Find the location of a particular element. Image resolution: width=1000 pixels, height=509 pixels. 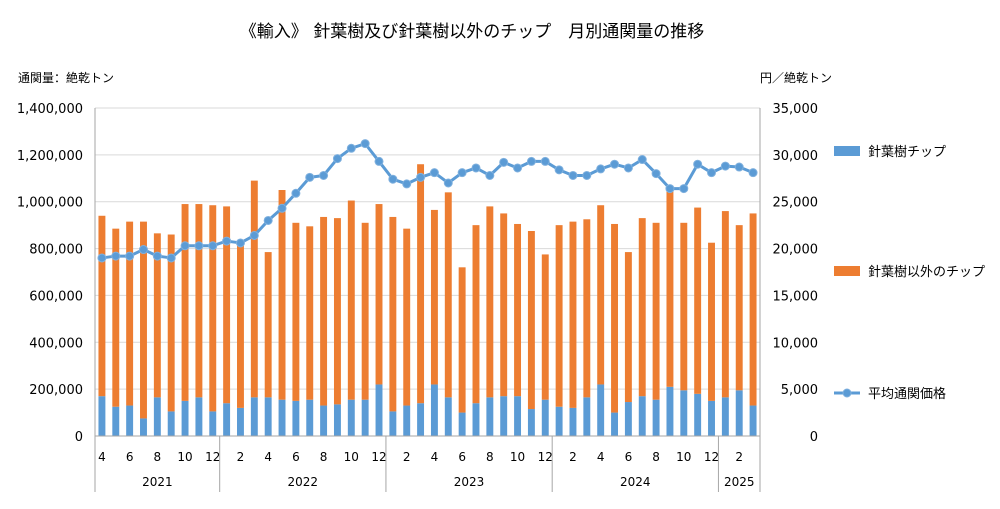

left-tick-label: 800,000 is located at coordinates (56, 250).